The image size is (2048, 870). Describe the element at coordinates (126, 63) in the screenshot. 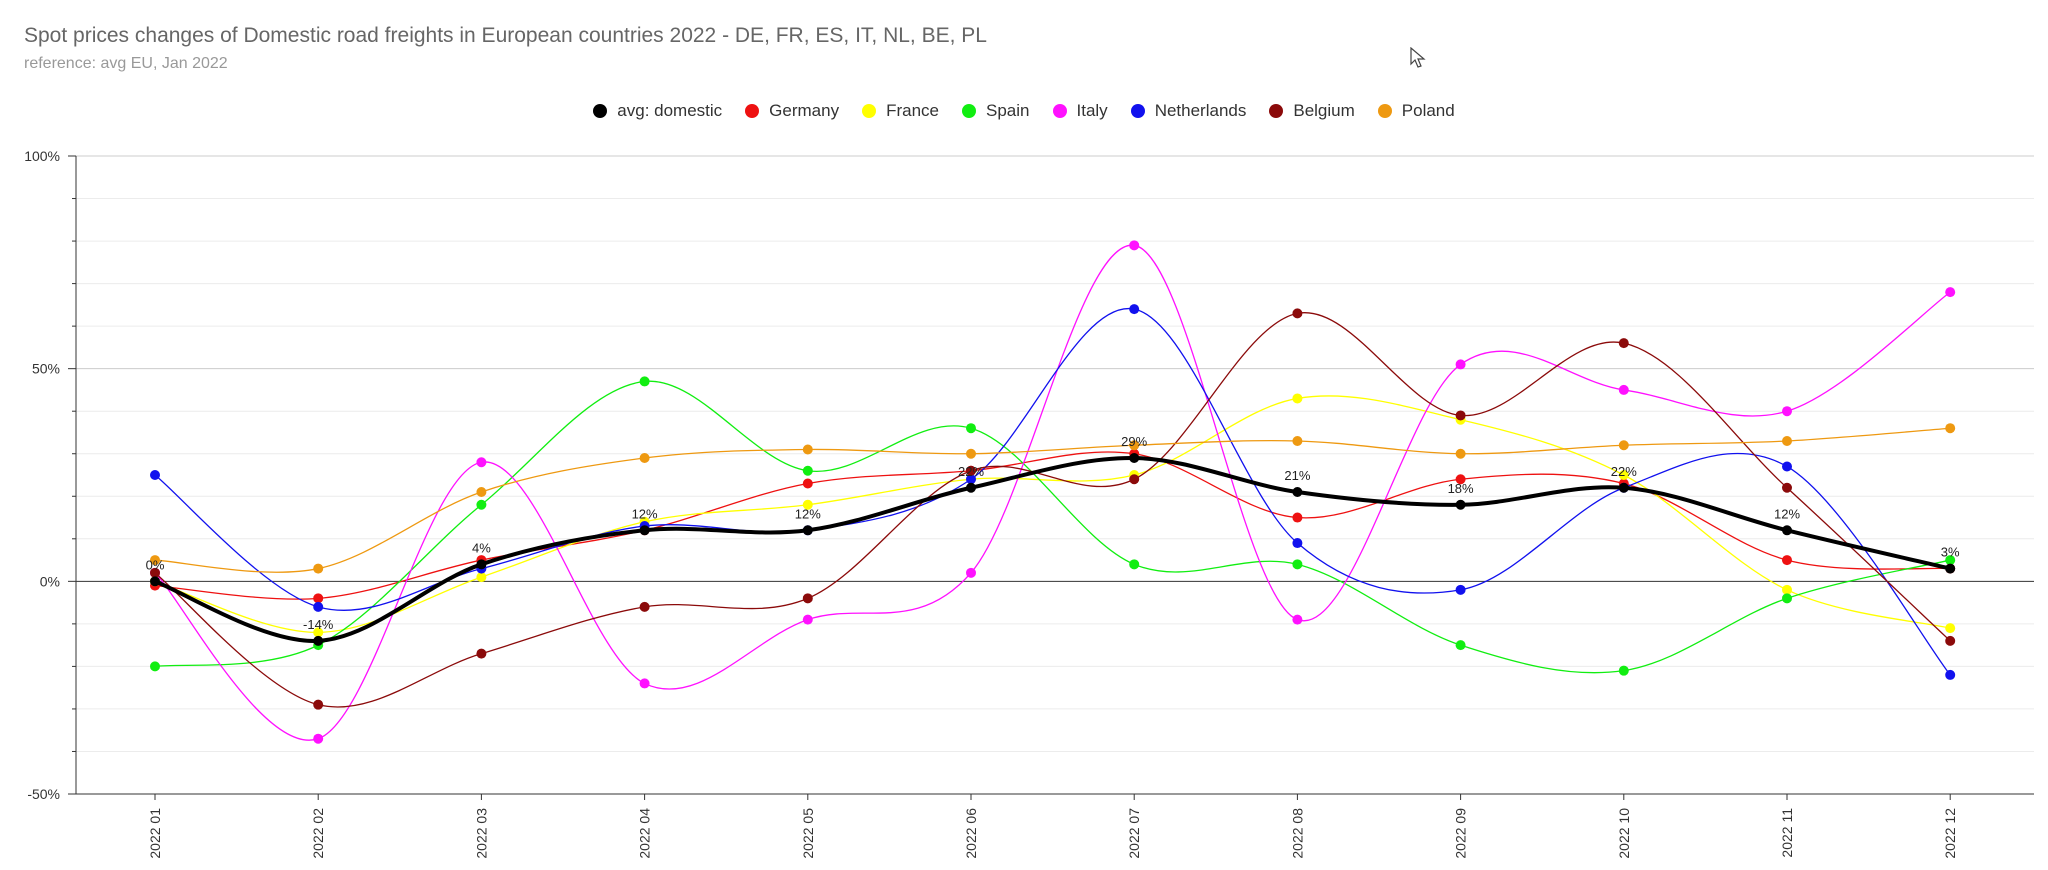

I see `chart-subtitle: reference: avg EU, Jan 2022` at that location.